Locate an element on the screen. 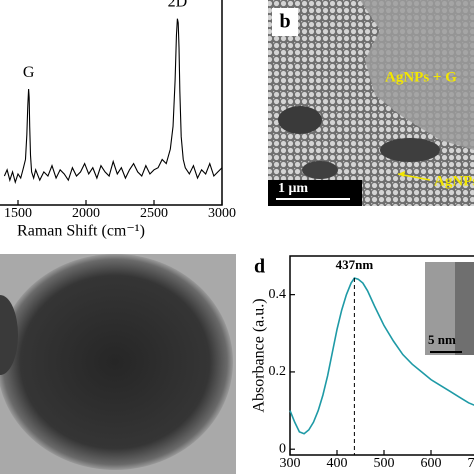 This screenshot has height=474, width=474. x-tick-label: 400 is located at coordinates (337, 463).